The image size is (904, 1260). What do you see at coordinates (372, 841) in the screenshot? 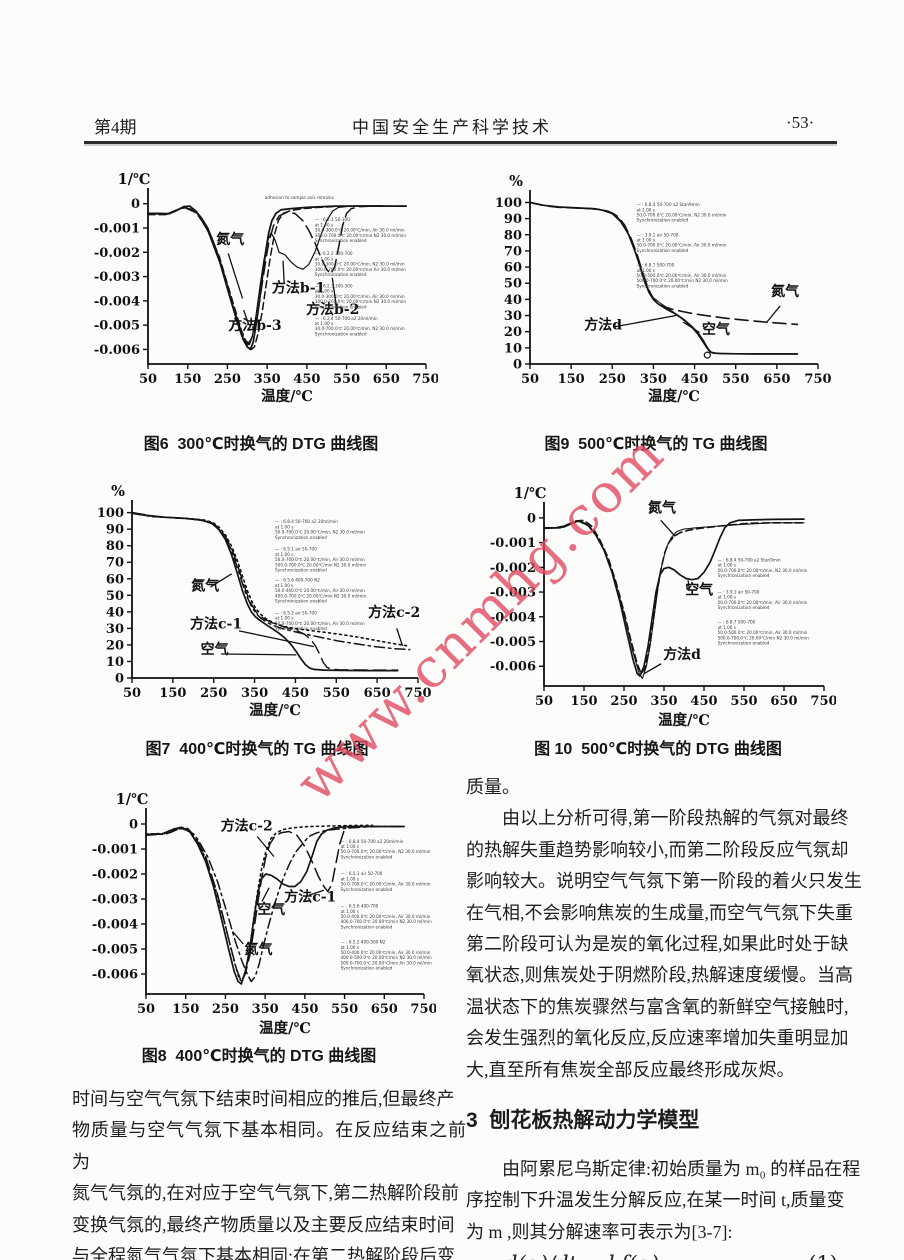
I see `svg-text: — : 6.8.4 50-700 a2 20ml/min` at bounding box center [372, 841].